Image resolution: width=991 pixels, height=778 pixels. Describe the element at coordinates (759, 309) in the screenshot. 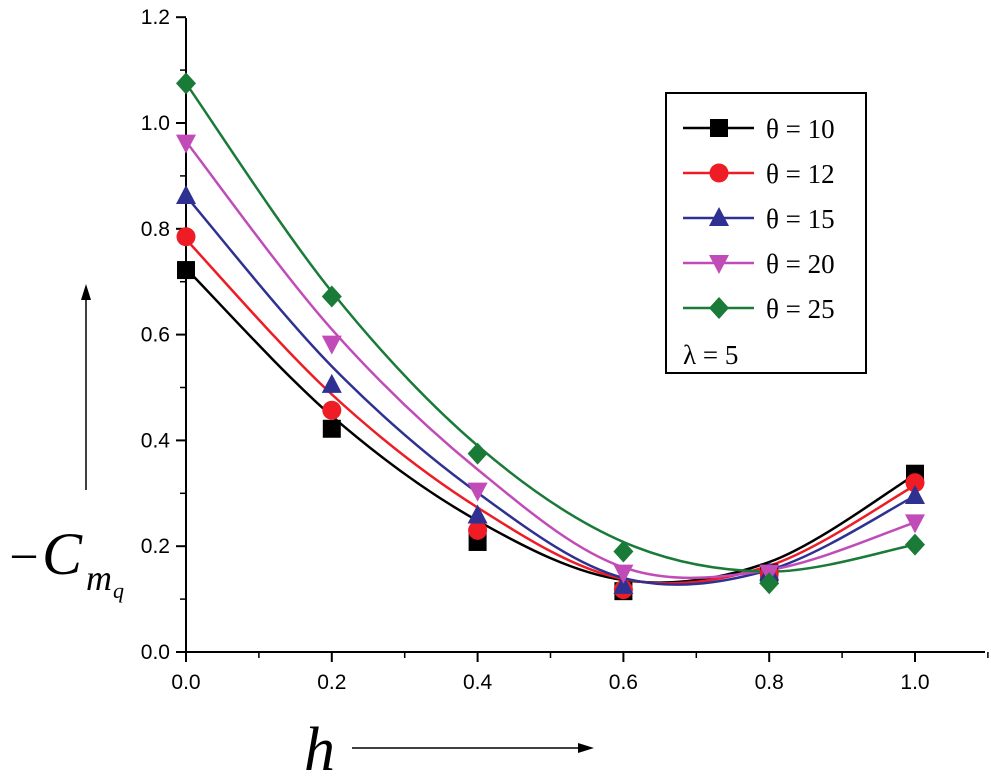

I see `legend-entry-4: θ = 25` at that location.